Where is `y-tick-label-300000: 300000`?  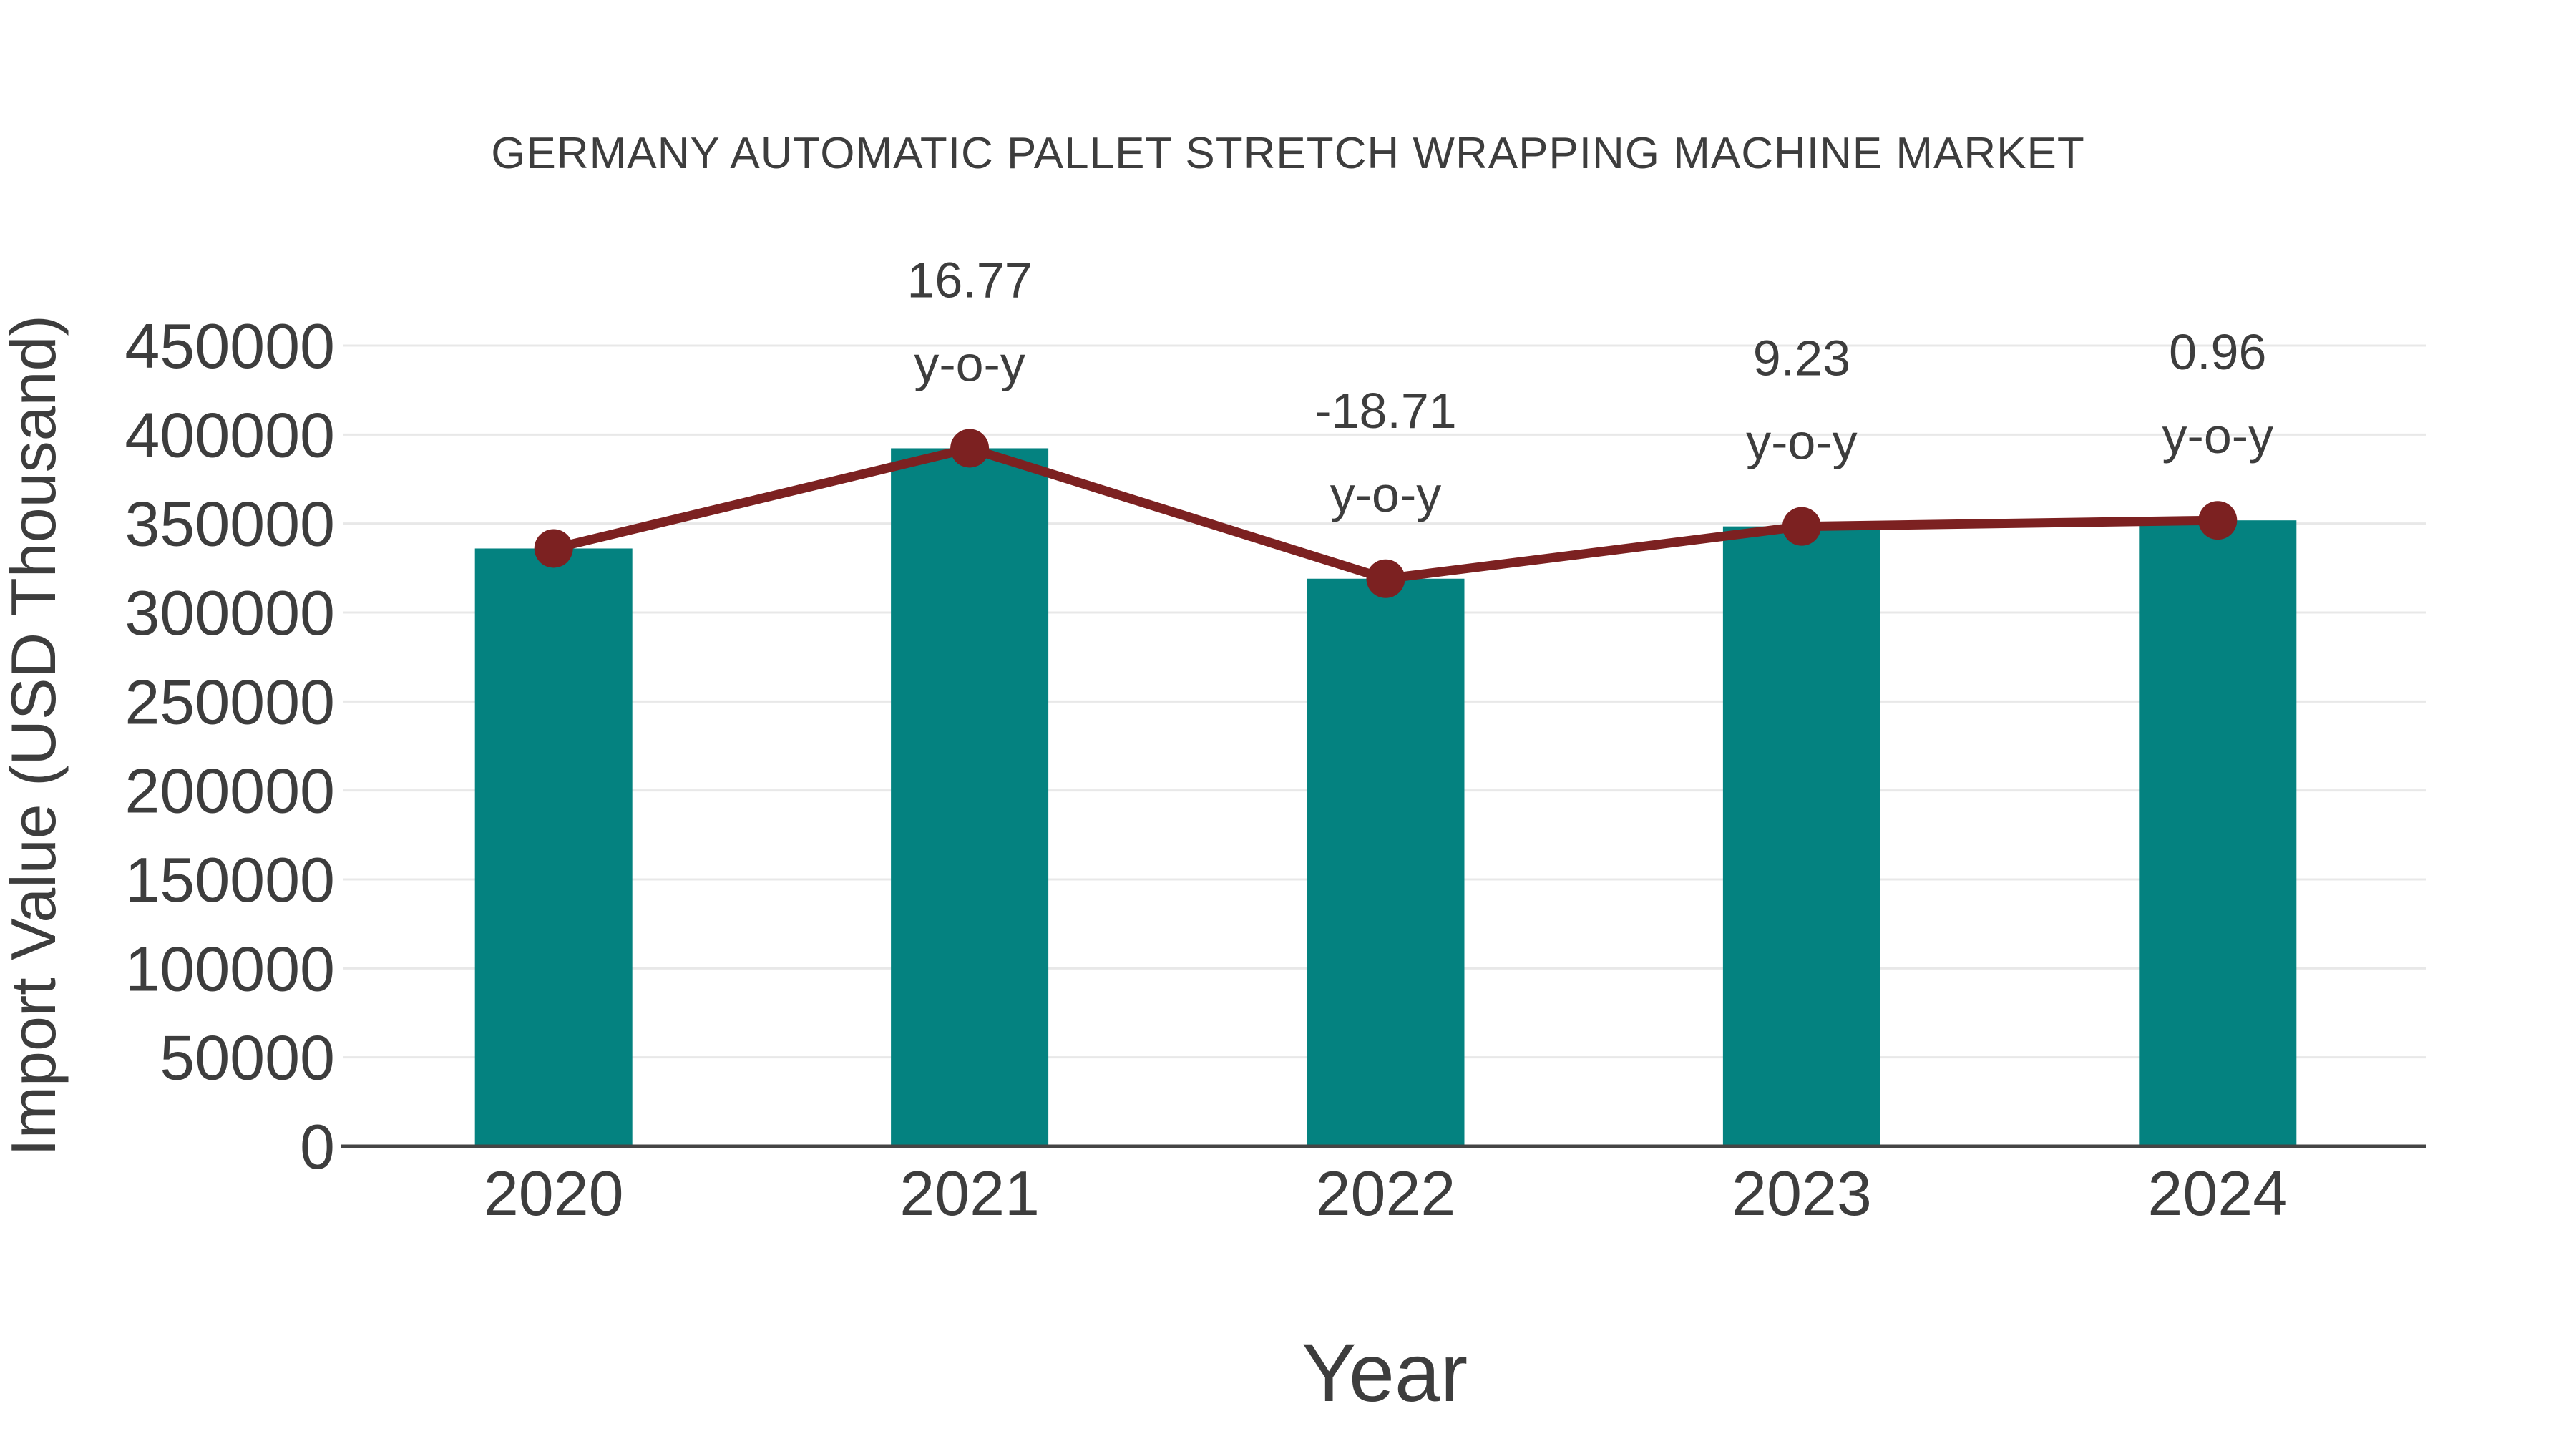 y-tick-label-300000: 300000 is located at coordinates (230, 612).